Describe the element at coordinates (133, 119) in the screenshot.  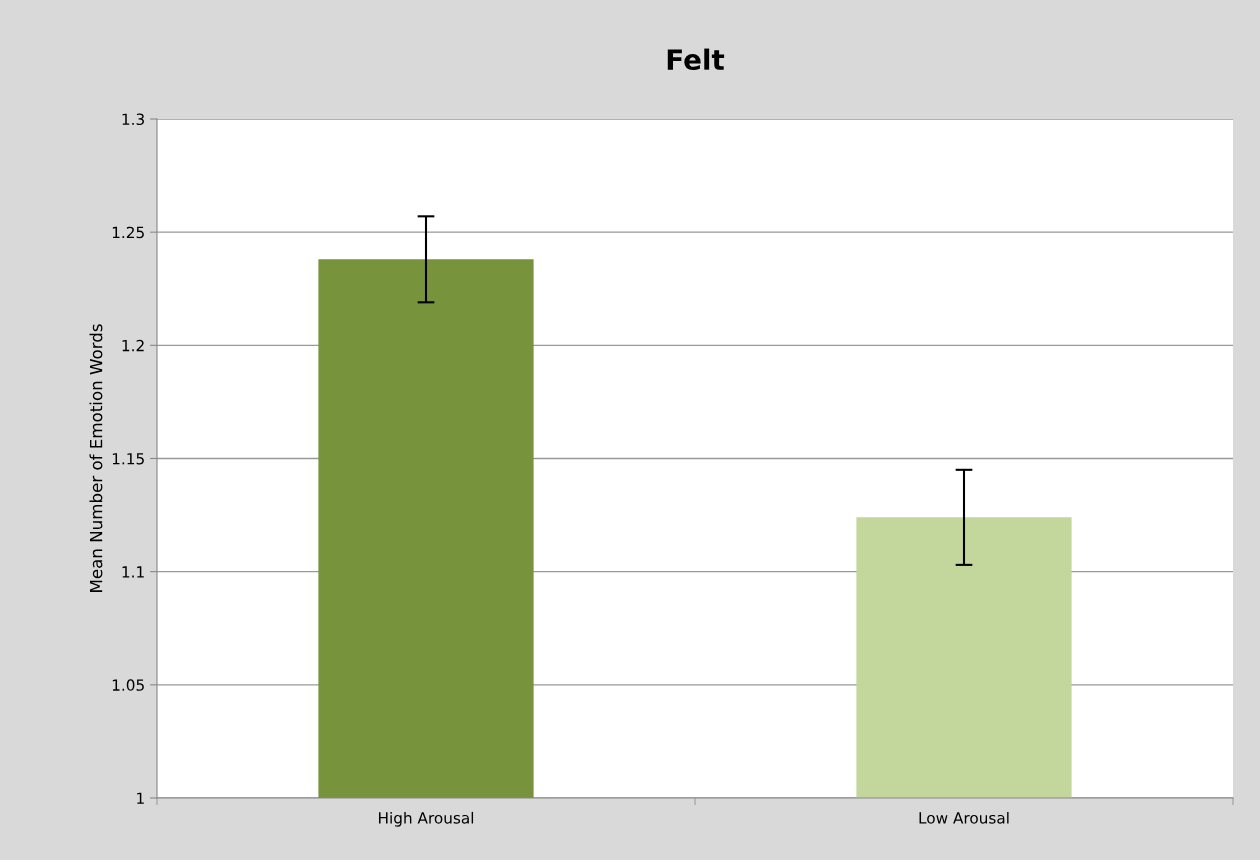
I see `y-tick-label: 1.3` at that location.